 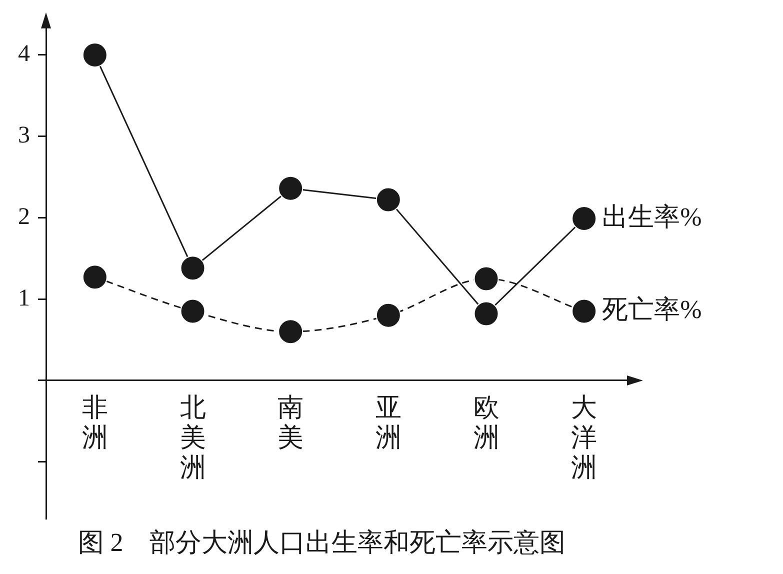 What do you see at coordinates (24, 298) in the screenshot?
I see `y-tick-label: 1` at bounding box center [24, 298].